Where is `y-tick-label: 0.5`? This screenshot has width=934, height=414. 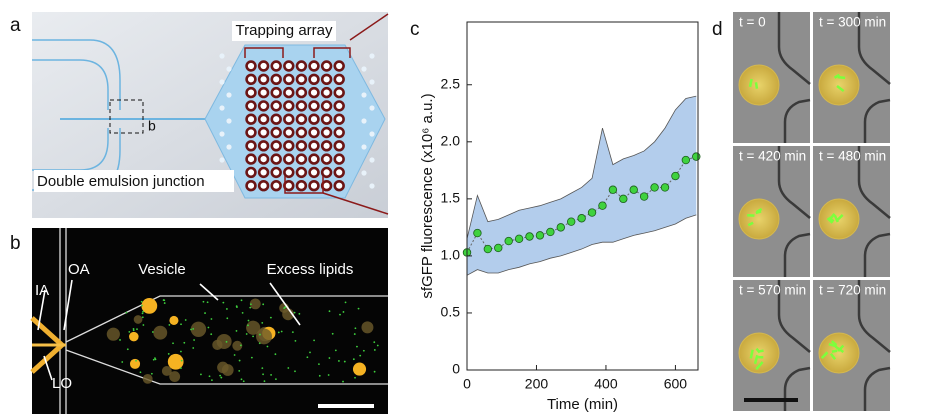
y-tick-label: 0.5 is located at coordinates (451, 312).